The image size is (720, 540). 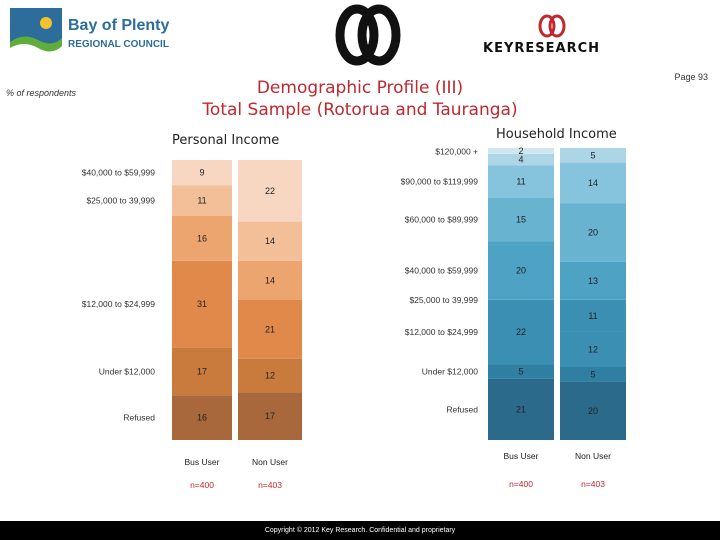 I want to click on bar-value-label: 9, so click(x=201, y=173).